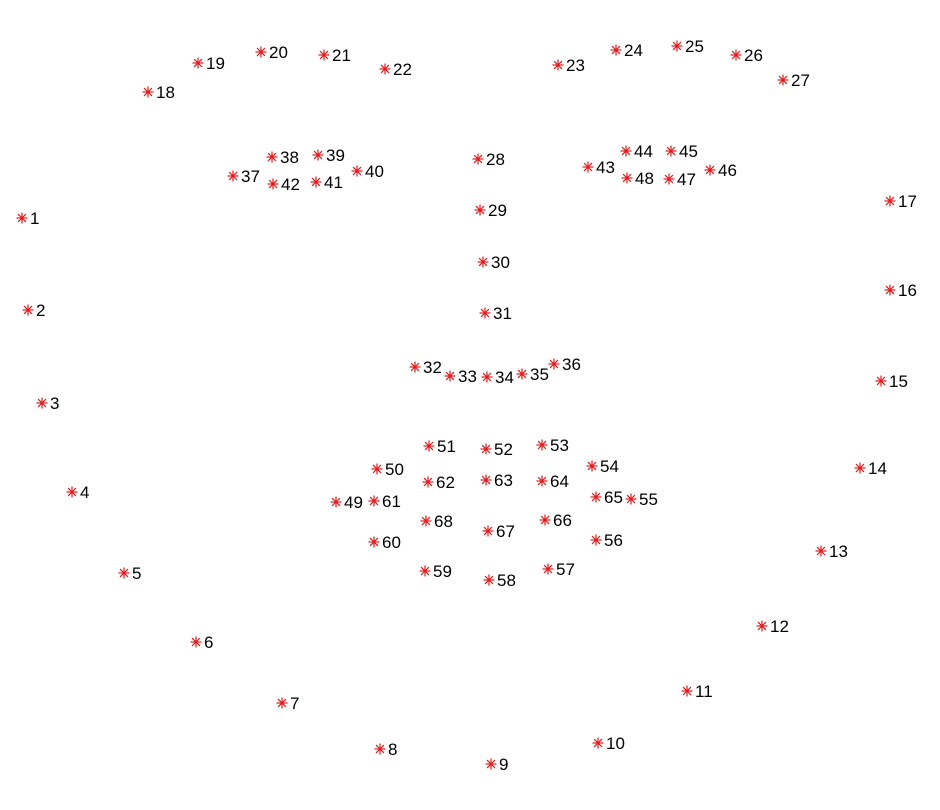 The image size is (940, 810). What do you see at coordinates (328, 155) in the screenshot?
I see `landmark-39: 39` at bounding box center [328, 155].